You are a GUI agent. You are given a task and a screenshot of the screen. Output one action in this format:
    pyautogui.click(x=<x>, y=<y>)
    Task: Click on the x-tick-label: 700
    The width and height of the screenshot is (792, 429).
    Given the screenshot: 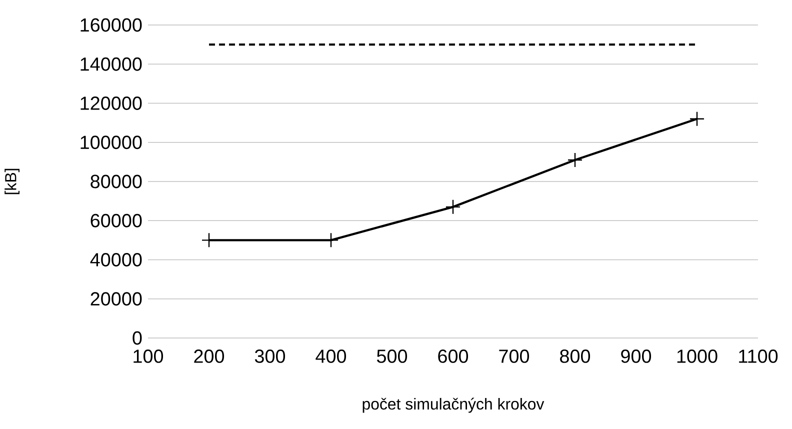 What is the action you would take?
    pyautogui.click(x=514, y=356)
    